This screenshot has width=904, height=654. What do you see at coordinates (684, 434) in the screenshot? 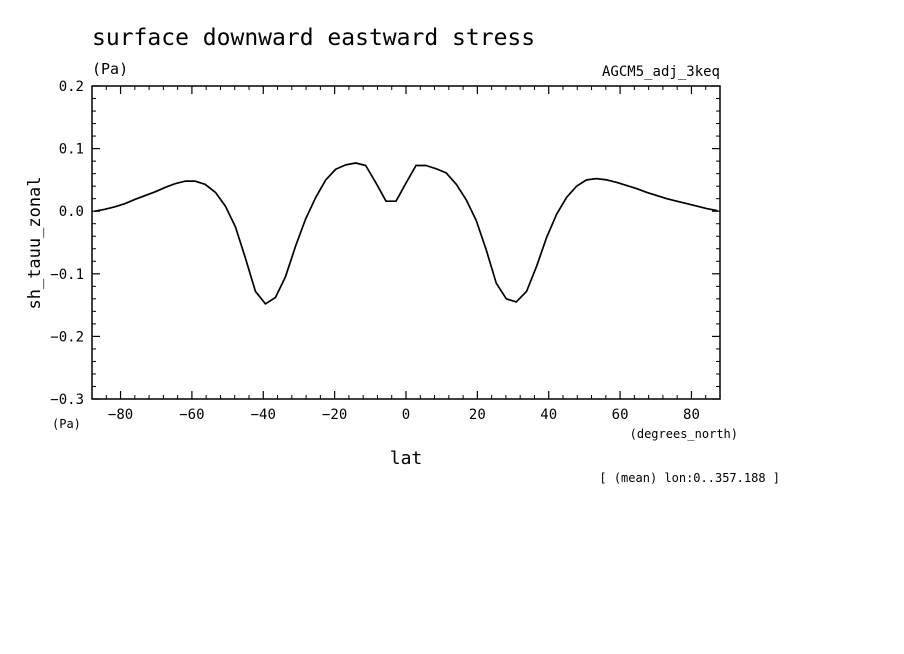
I see `x-units: (degrees_north)` at bounding box center [684, 434].